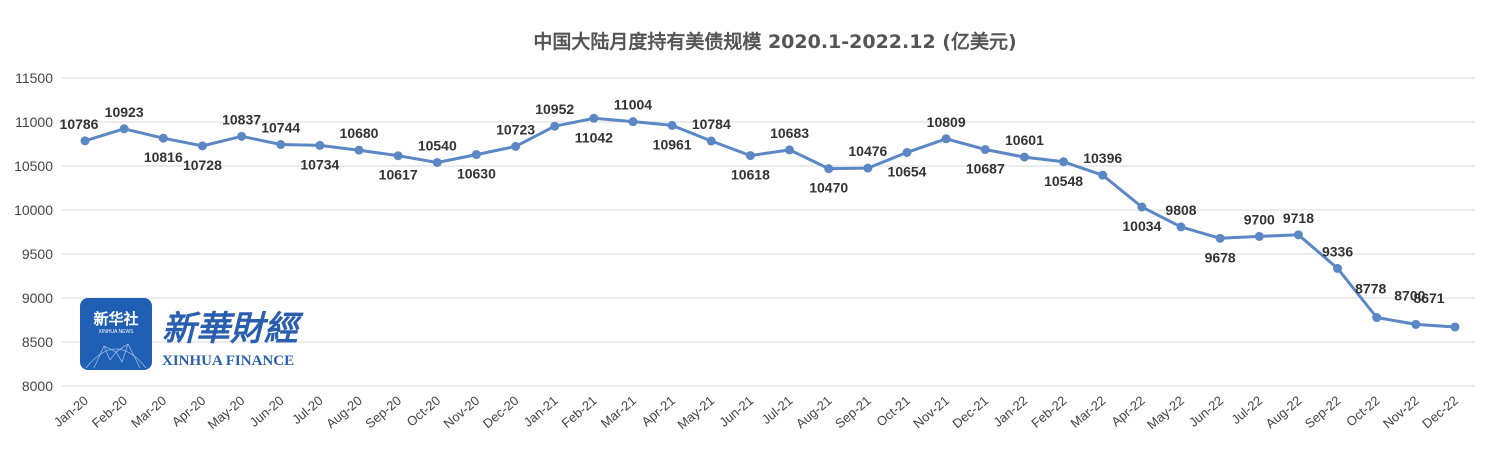  Describe the element at coordinates (1048, 412) in the screenshot. I see `x-tick-label: Feb-22` at that location.